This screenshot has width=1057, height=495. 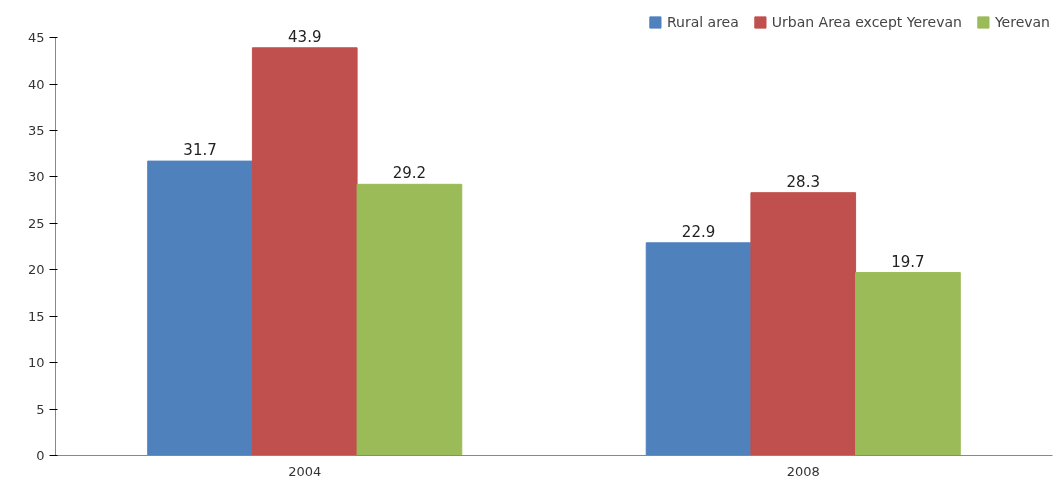 I want to click on x-tick-label: 2008, so click(x=803, y=471).